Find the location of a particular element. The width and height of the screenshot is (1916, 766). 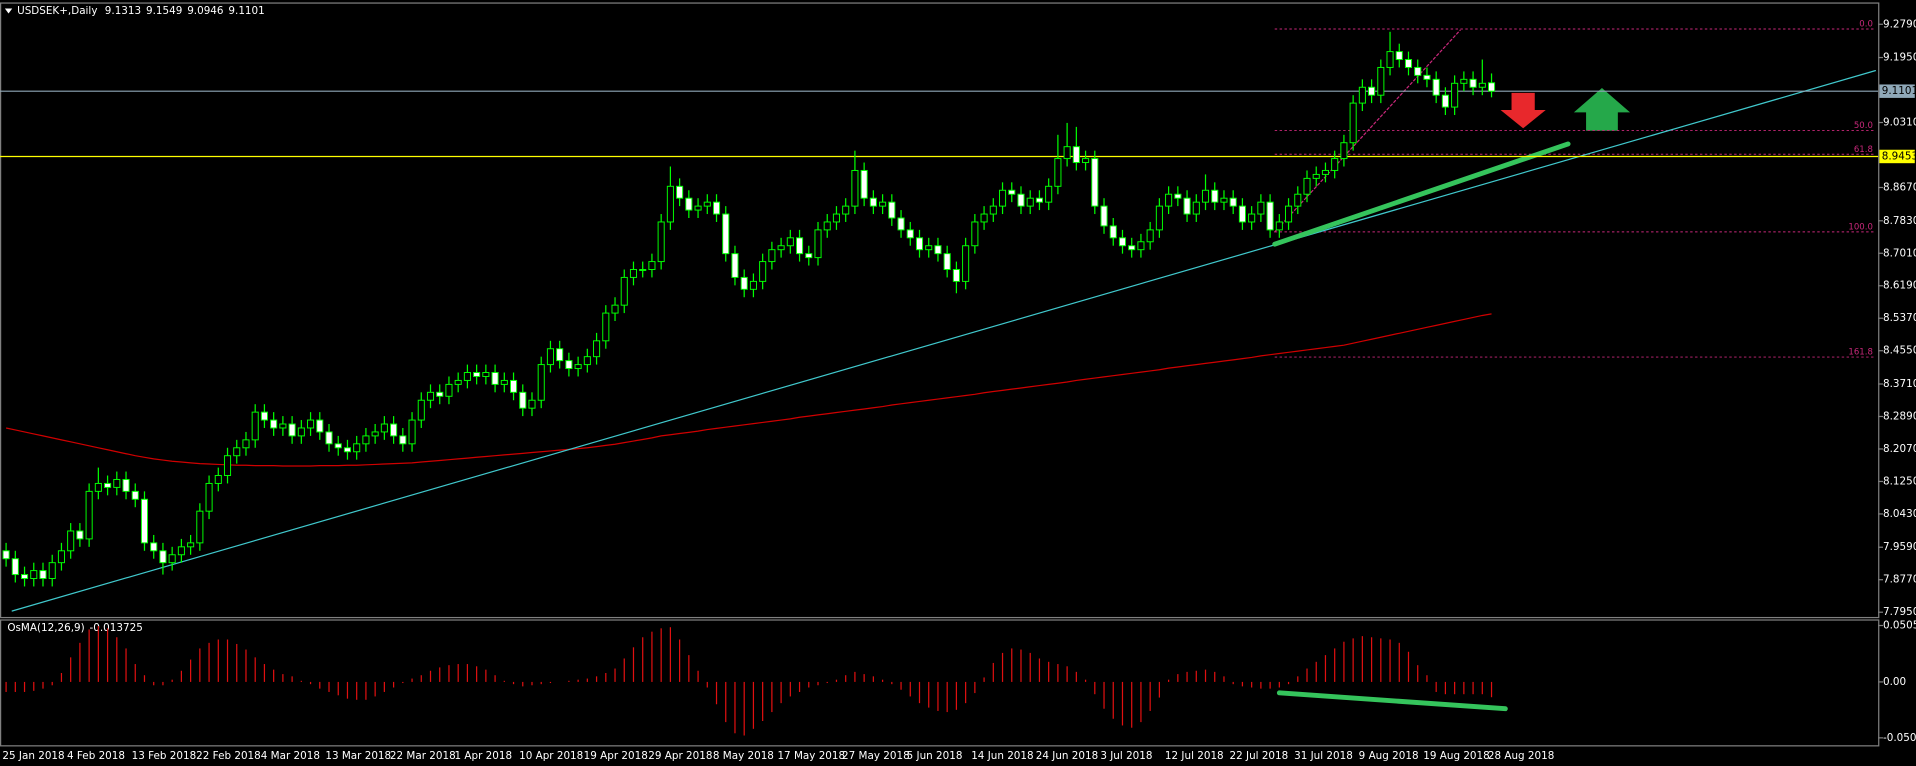

x-tick-label: 1 Apr 2018 is located at coordinates (484, 756).